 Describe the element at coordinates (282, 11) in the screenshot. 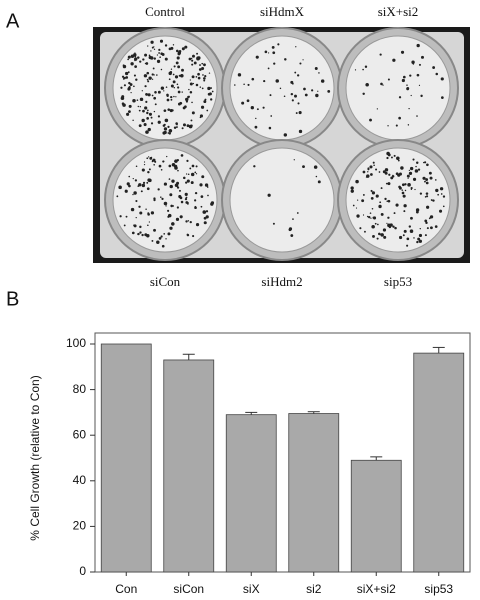

I see `well-label: siHdmX` at that location.